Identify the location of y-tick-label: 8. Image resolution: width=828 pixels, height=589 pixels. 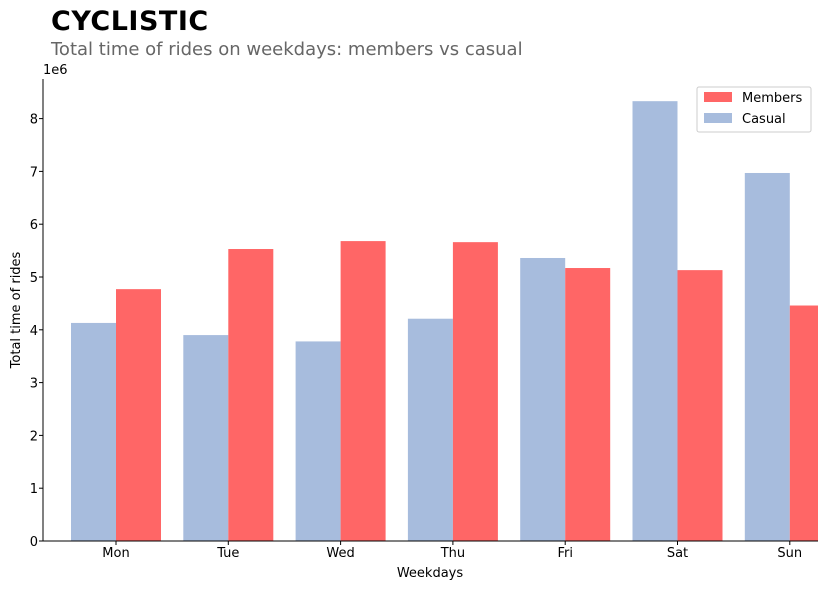
(34, 120).